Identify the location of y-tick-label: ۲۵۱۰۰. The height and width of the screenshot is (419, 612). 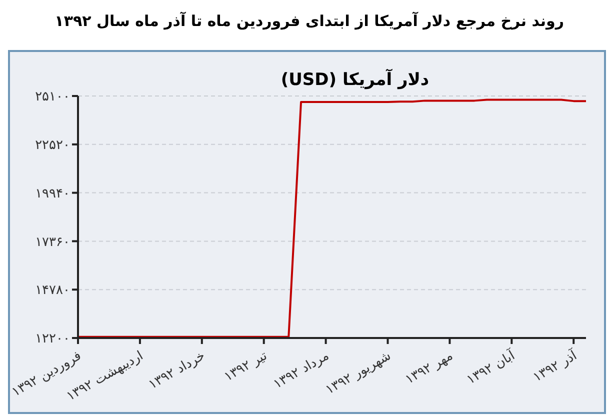
(52, 97).